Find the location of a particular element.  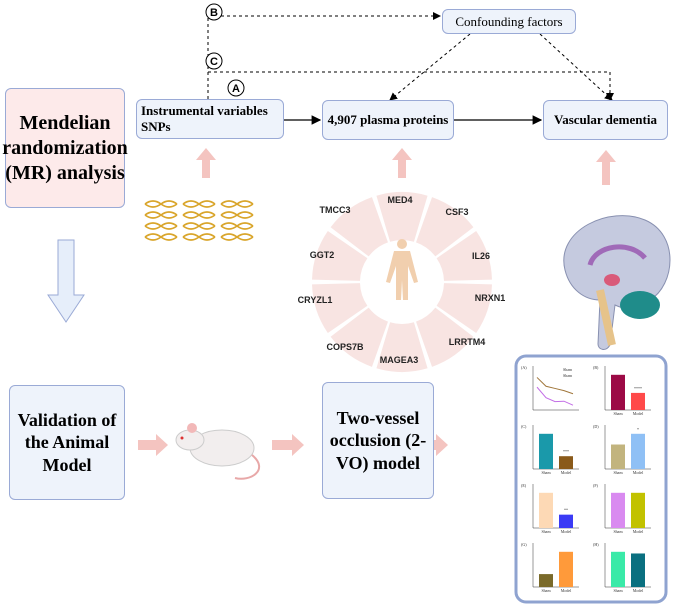

vascular-dementia-box: Vascular dementia is located at coordinates (605, 120).